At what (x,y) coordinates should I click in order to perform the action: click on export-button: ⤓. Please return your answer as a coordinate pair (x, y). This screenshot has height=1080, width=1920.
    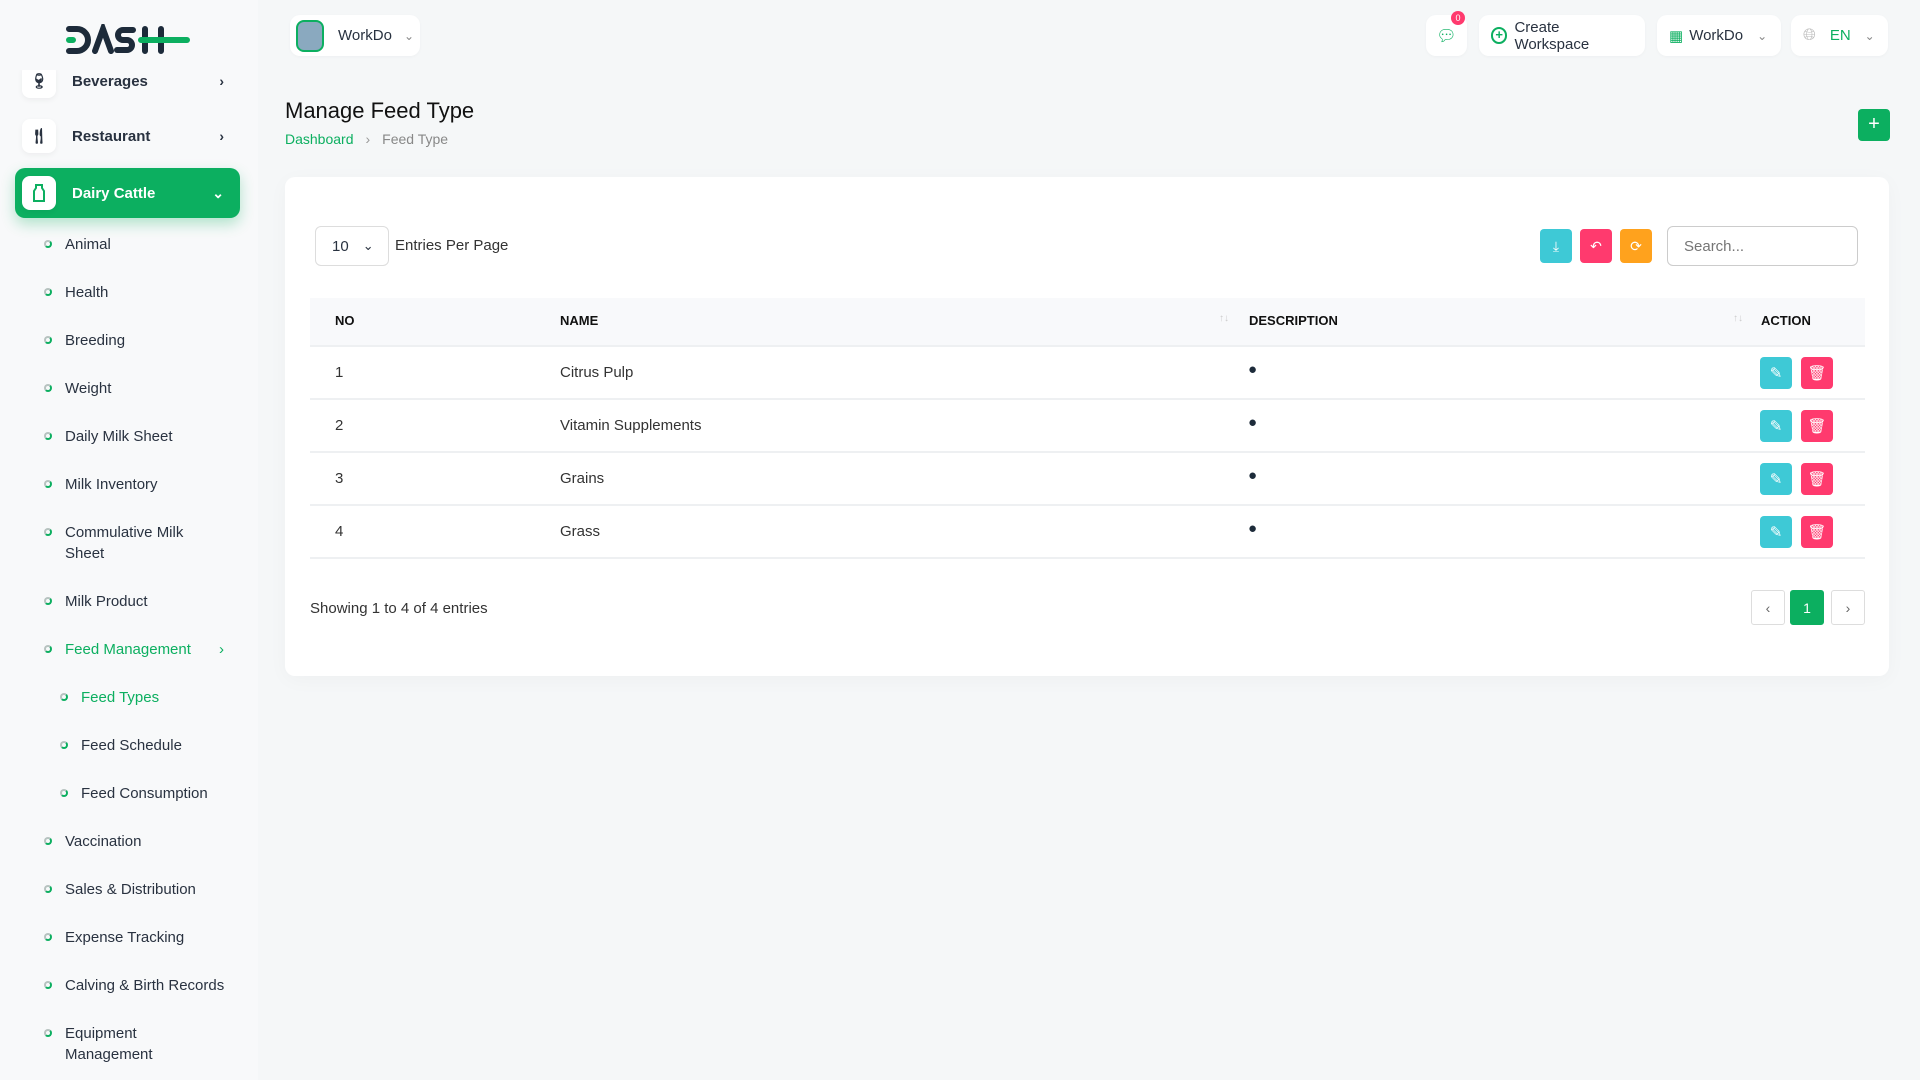
    Looking at the image, I should click on (1556, 246).